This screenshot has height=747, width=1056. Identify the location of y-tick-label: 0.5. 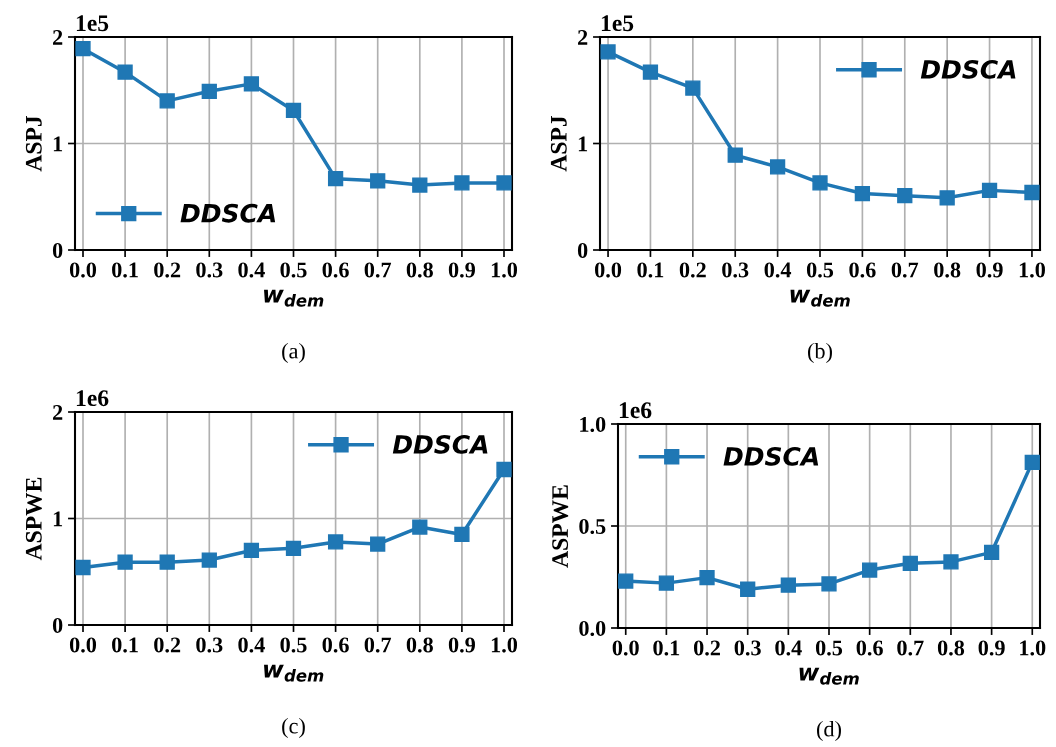
(592, 526).